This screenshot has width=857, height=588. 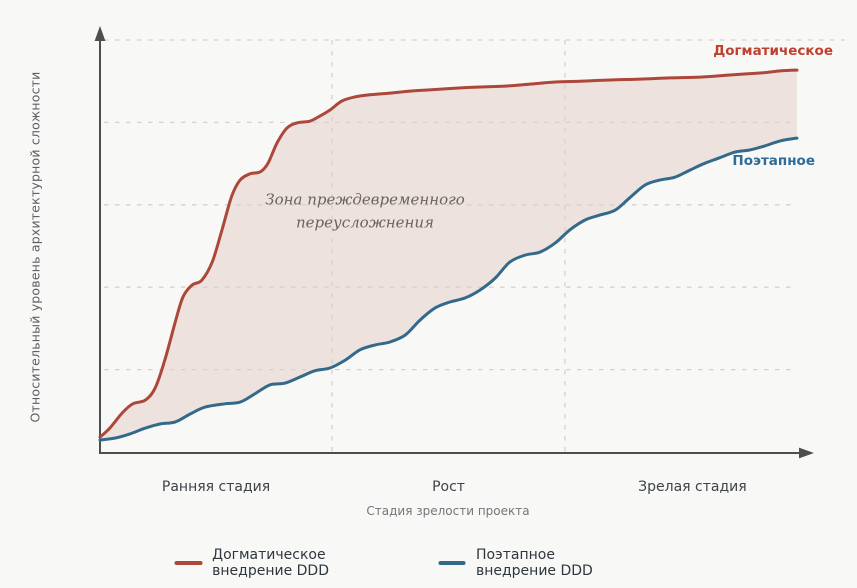 I want to click on legend-item-dogmatic: Догматическое внедрение DDD, so click(x=283, y=563).